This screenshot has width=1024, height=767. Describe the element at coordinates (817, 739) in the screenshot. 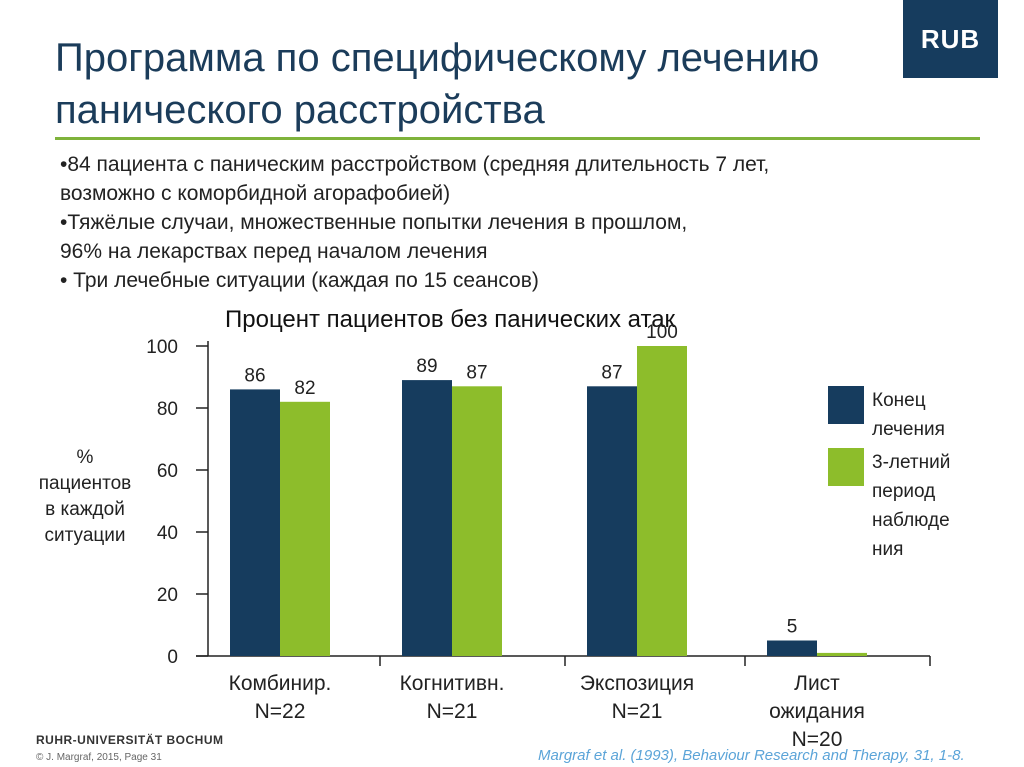

I see `x-category-label: N=20` at that location.